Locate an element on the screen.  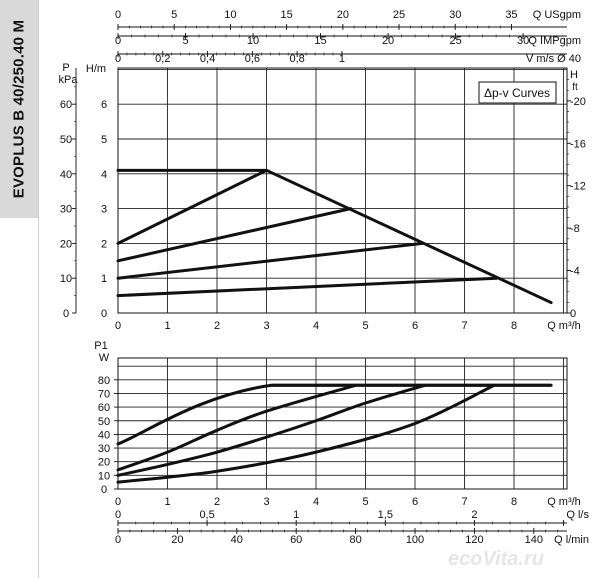
head-h-tick-label: 6 is located at coordinates (104, 105).